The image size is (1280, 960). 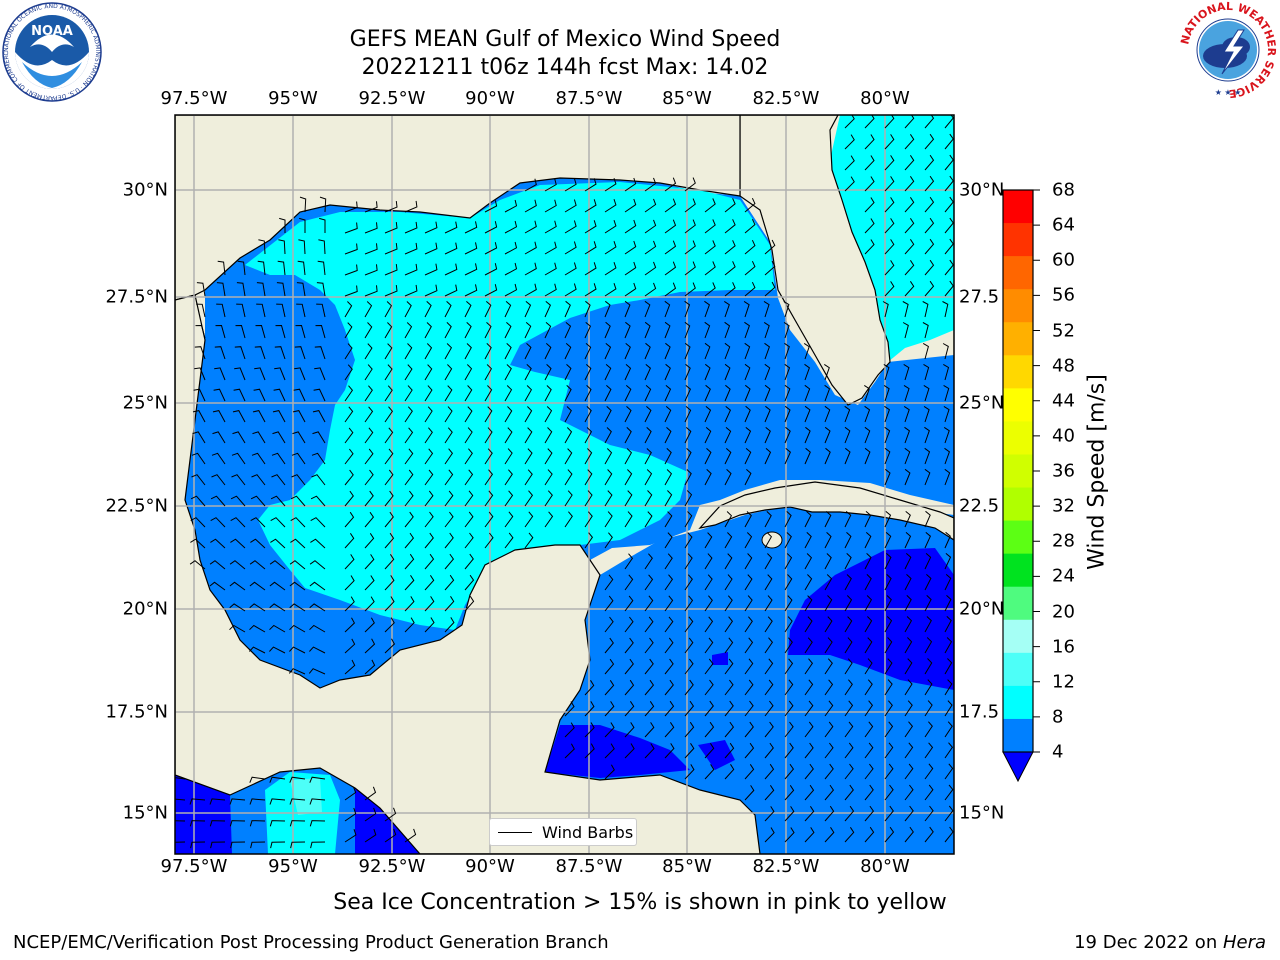 I want to click on band-0-4-east, so click(x=871, y=619).